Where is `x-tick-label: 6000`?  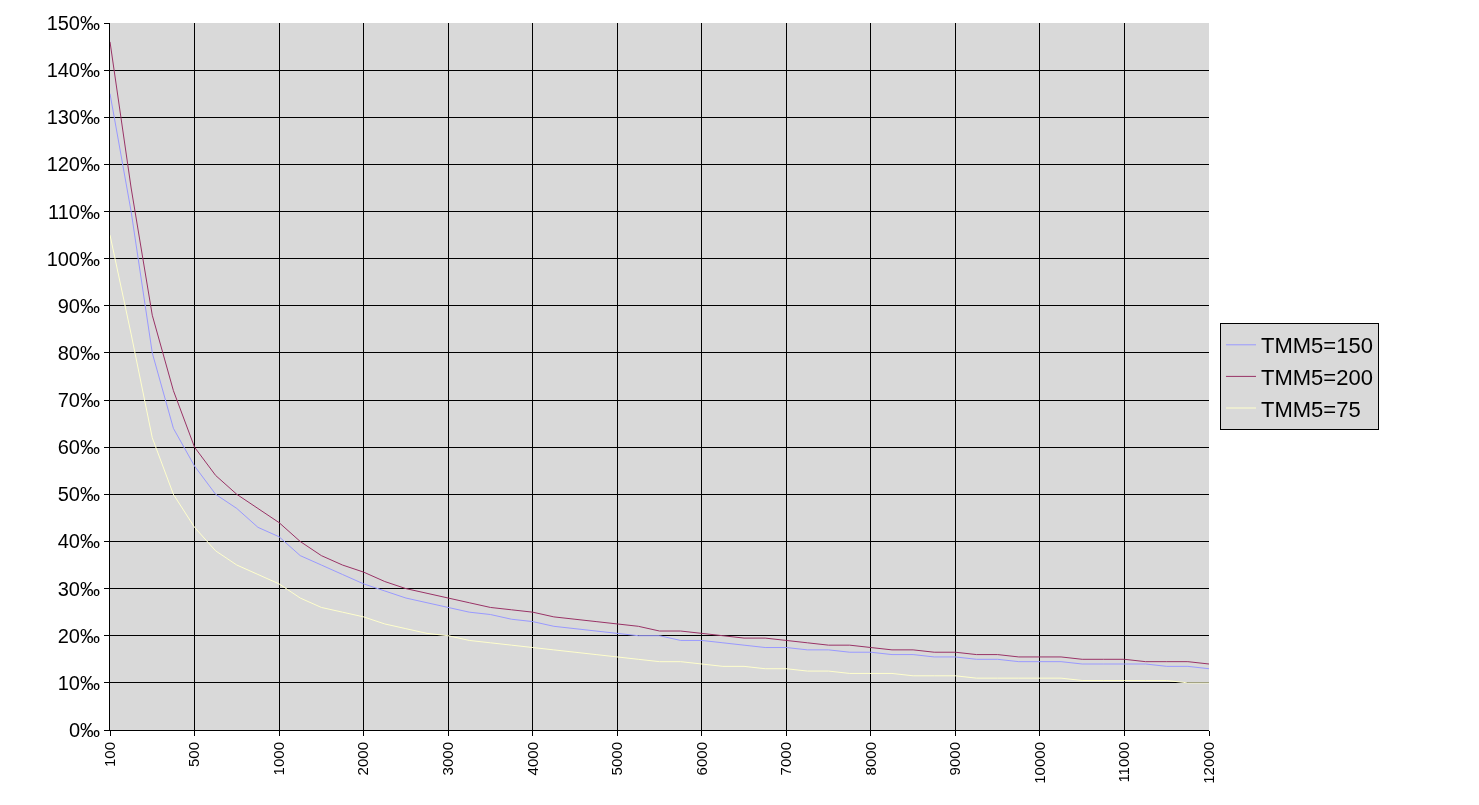 x-tick-label: 6000 is located at coordinates (701, 759).